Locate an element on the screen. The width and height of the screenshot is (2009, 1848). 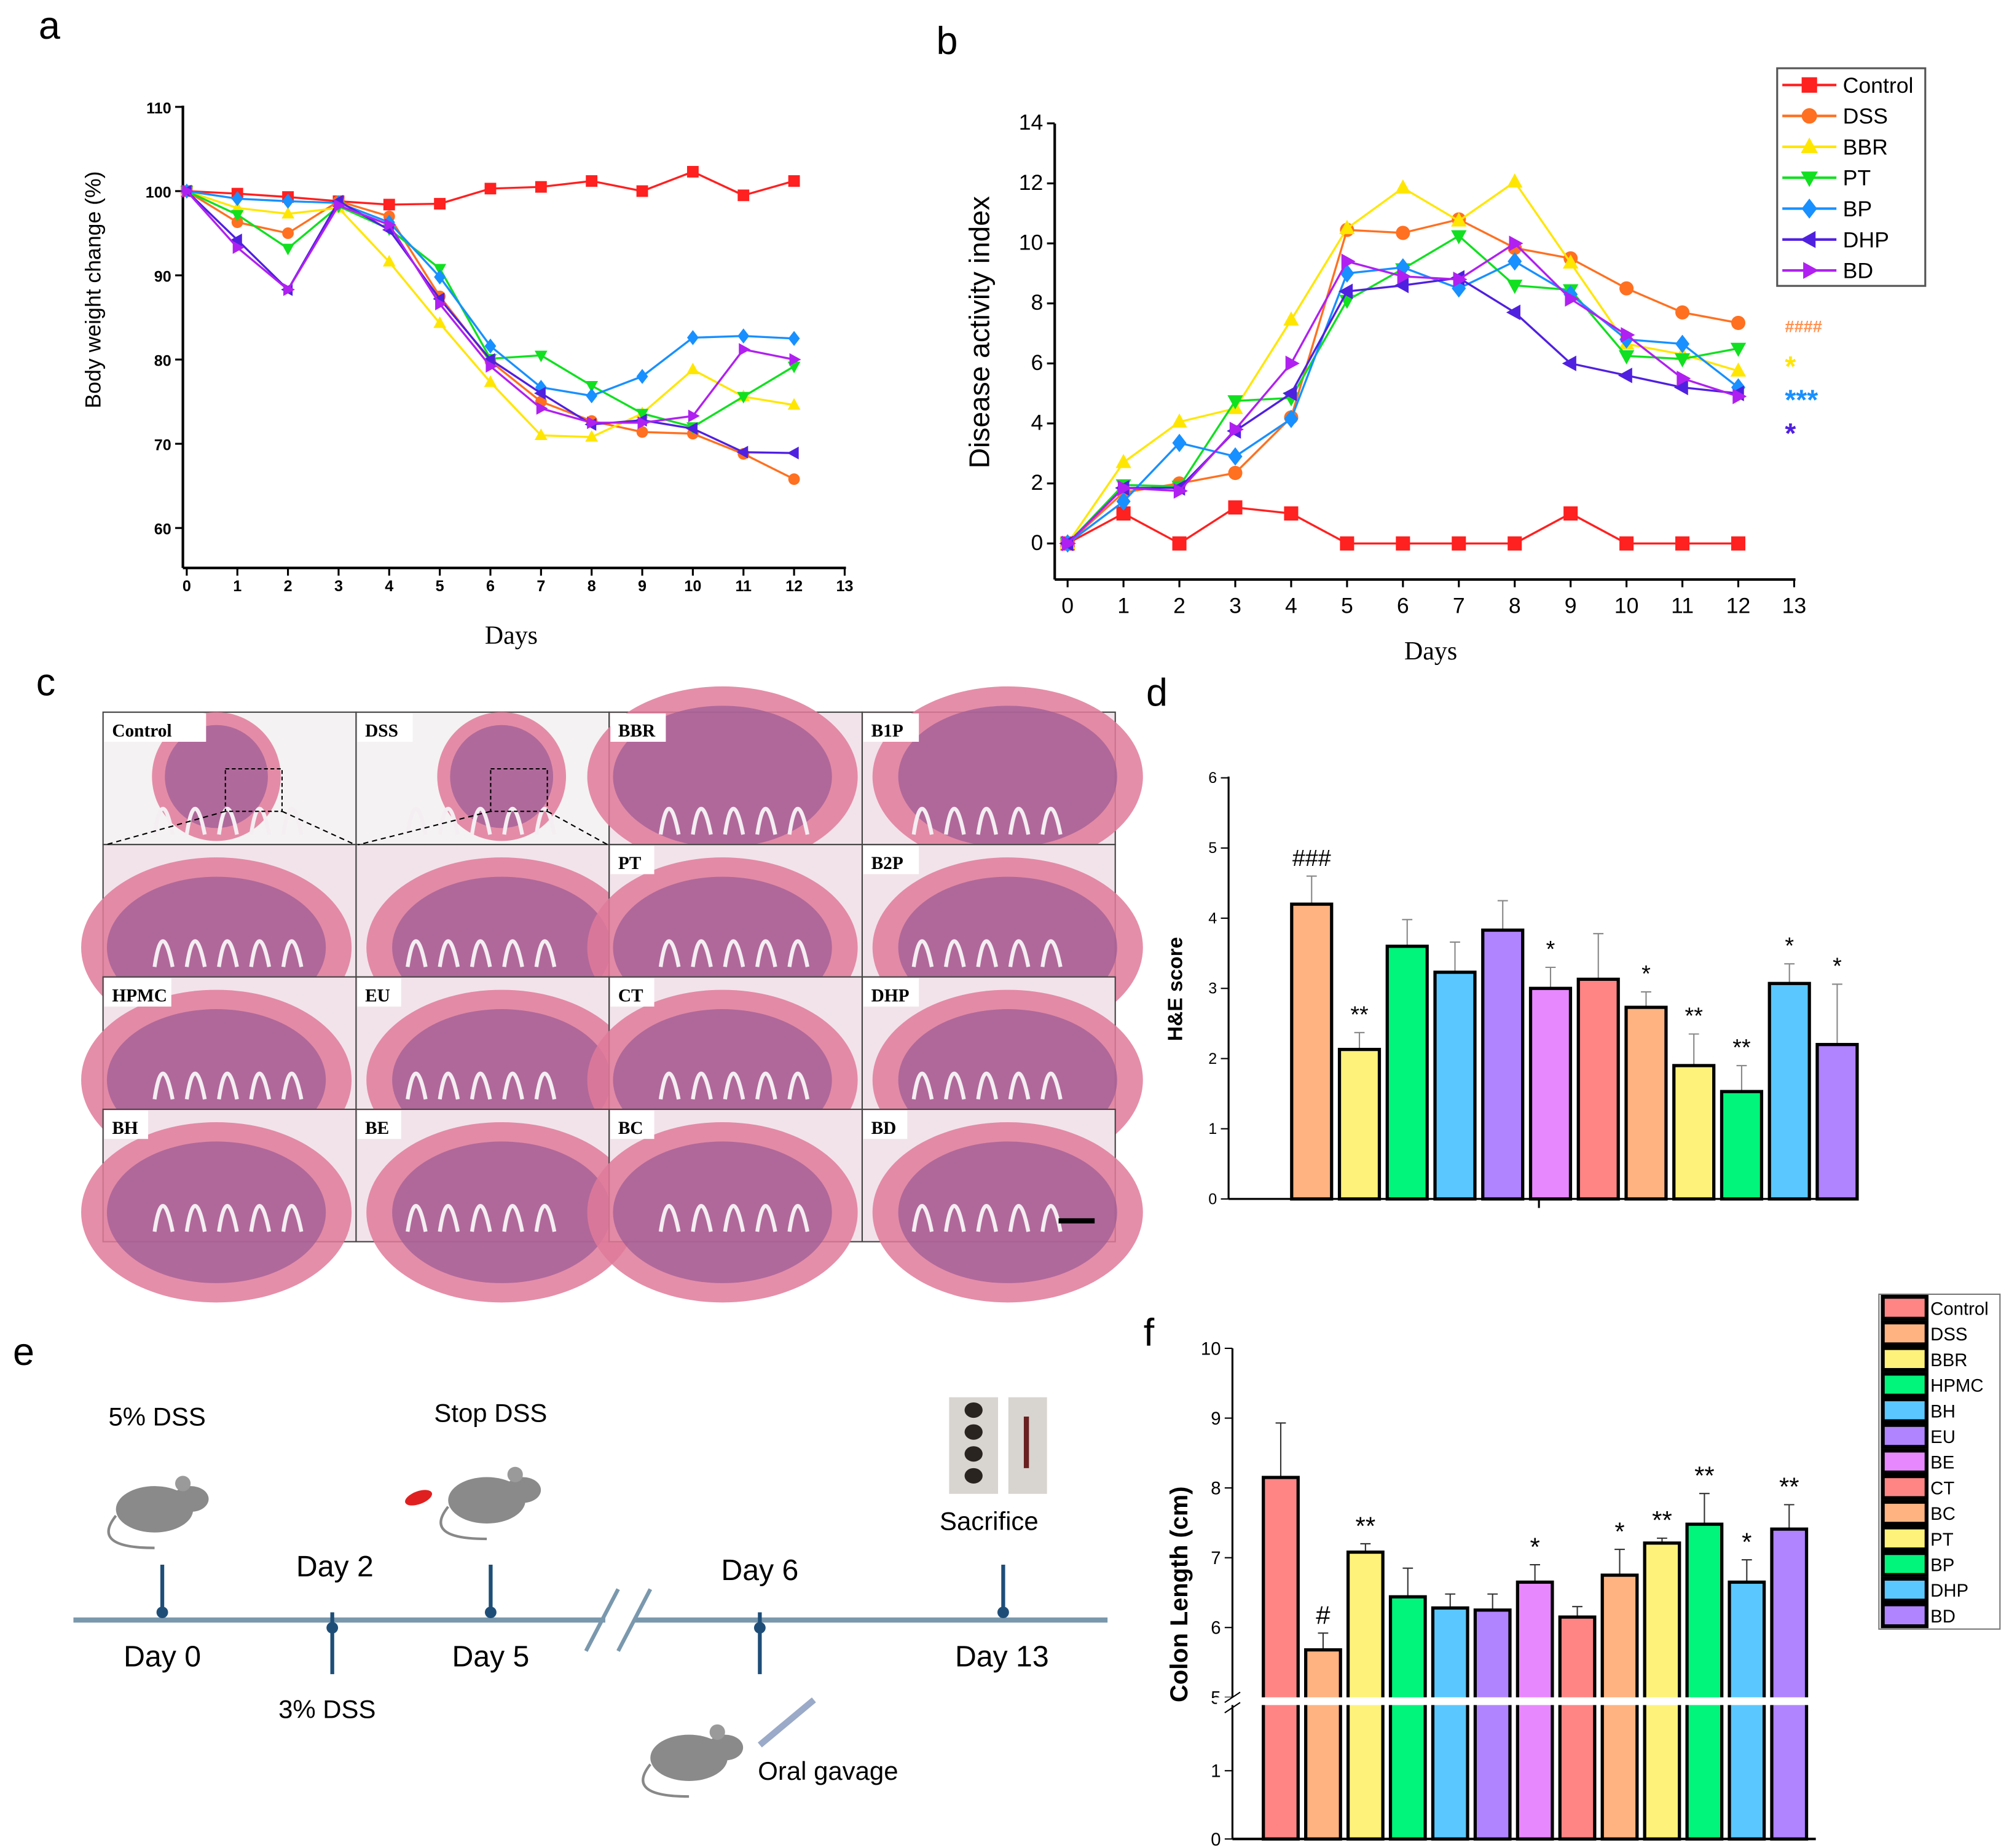
mouse-tail is located at coordinates (666, 1780).